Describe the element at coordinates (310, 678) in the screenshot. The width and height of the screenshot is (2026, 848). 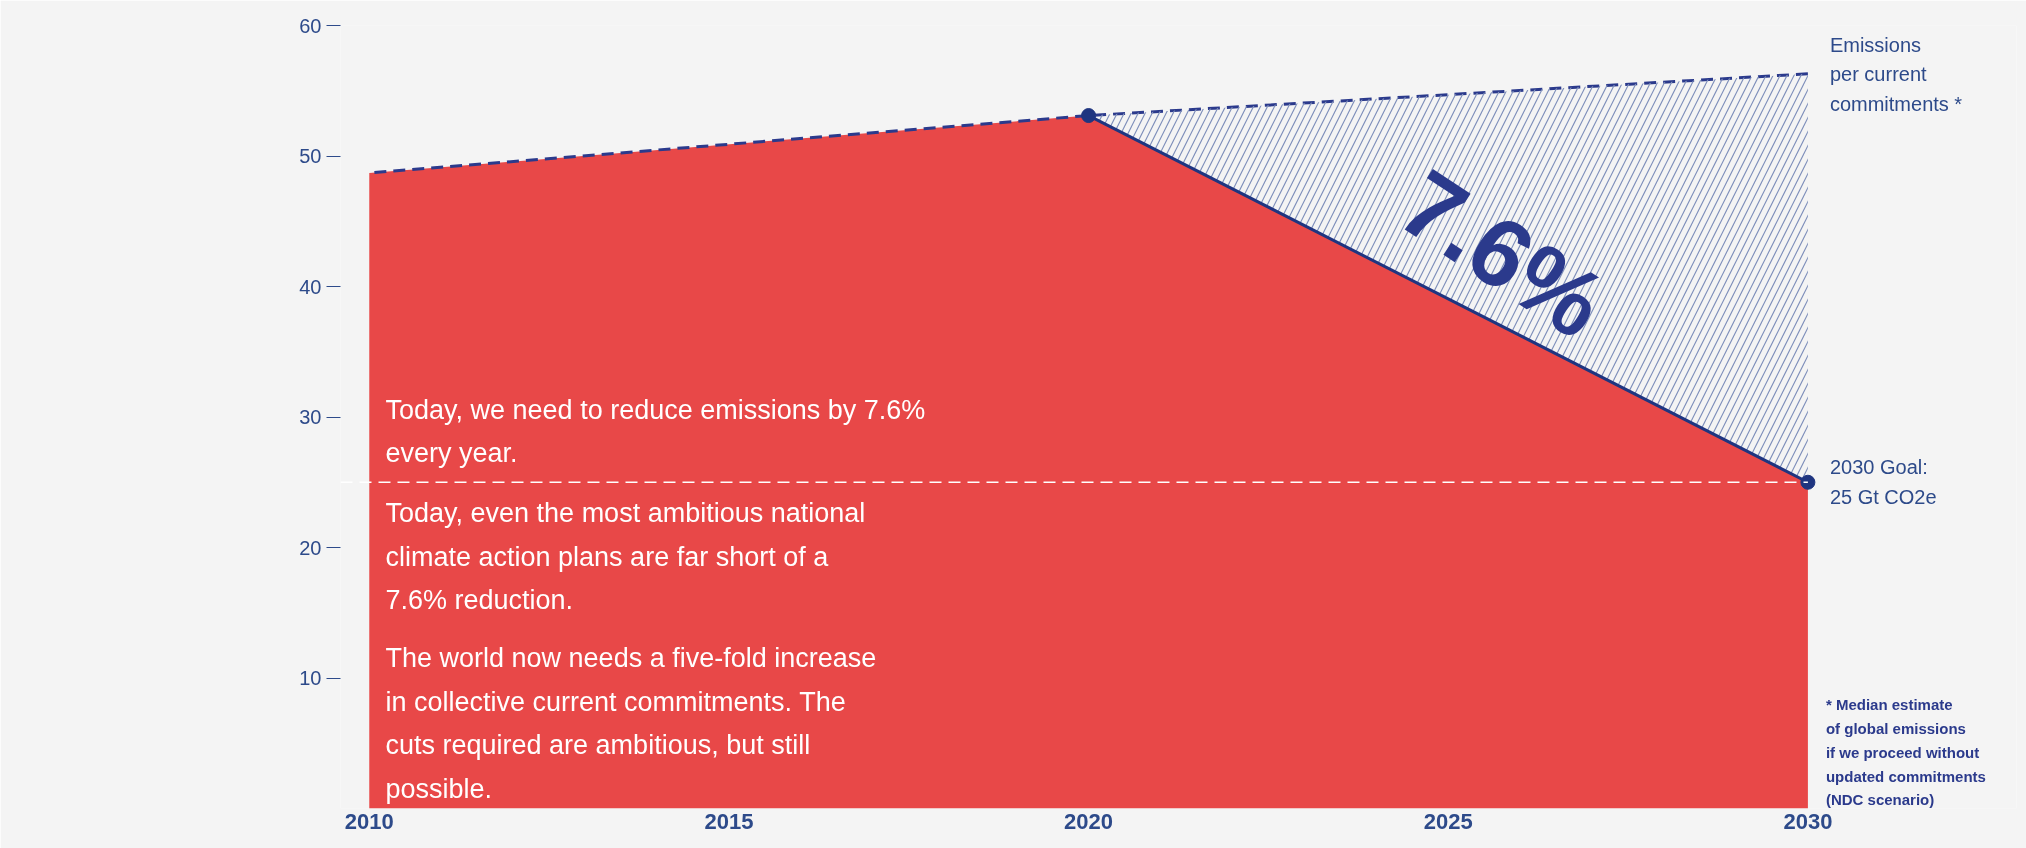
I see `y-tick-label: 10` at that location.